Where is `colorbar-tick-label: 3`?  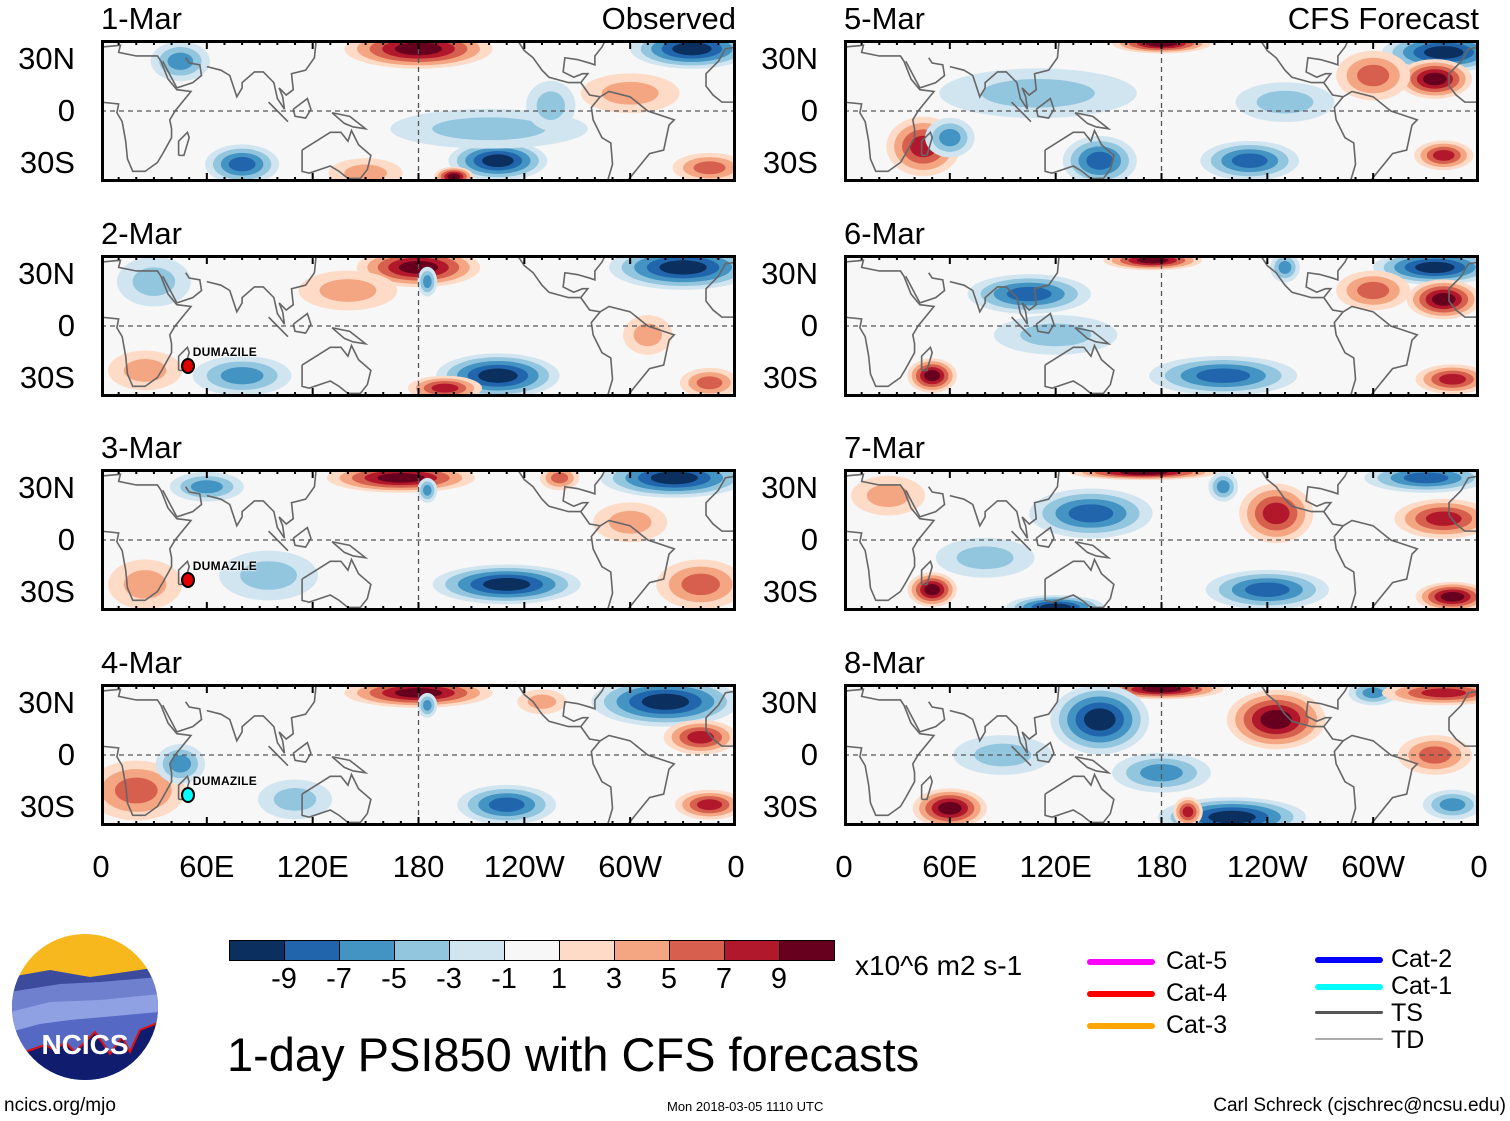
colorbar-tick-label: 3 is located at coordinates (614, 979).